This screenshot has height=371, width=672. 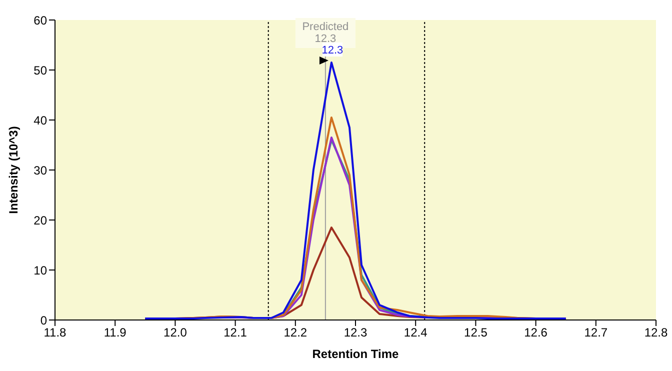 I want to click on x-tick-label: 12.1, so click(x=236, y=333).